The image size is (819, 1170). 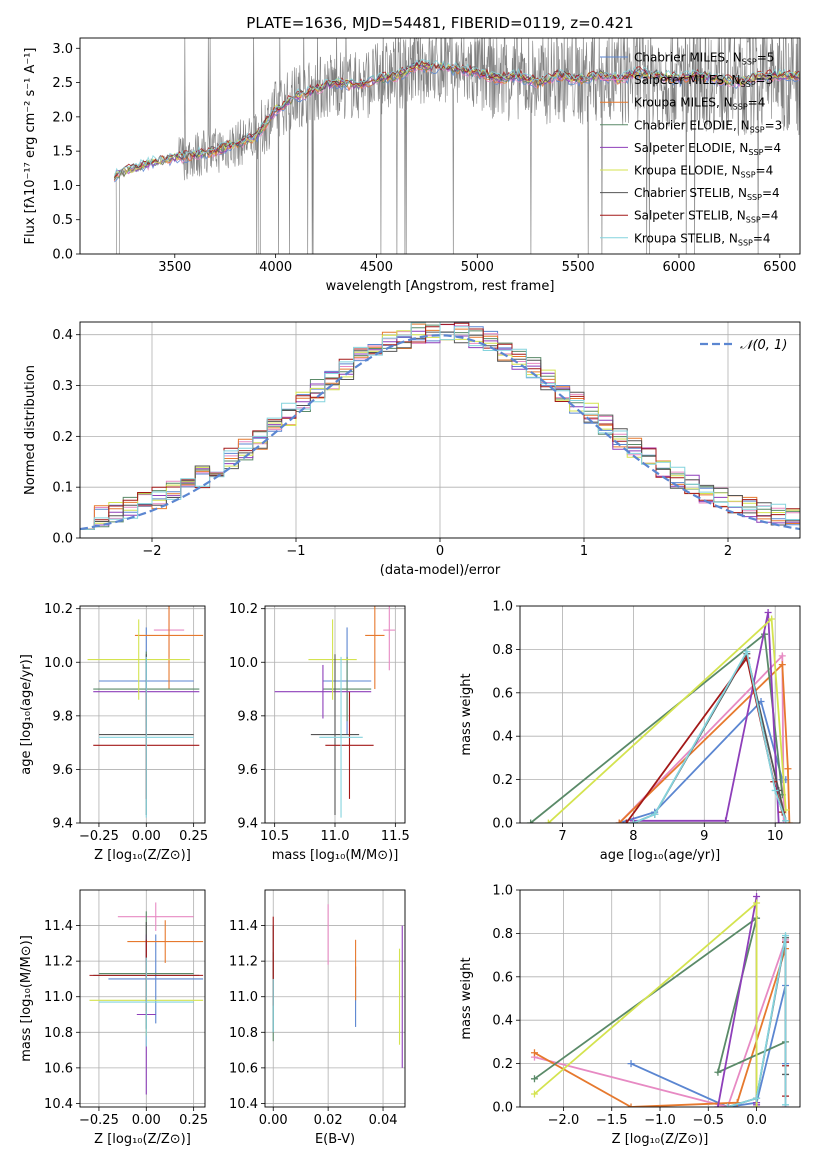 I want to click on plot-area-weight-vs-Z, so click(x=660, y=998).